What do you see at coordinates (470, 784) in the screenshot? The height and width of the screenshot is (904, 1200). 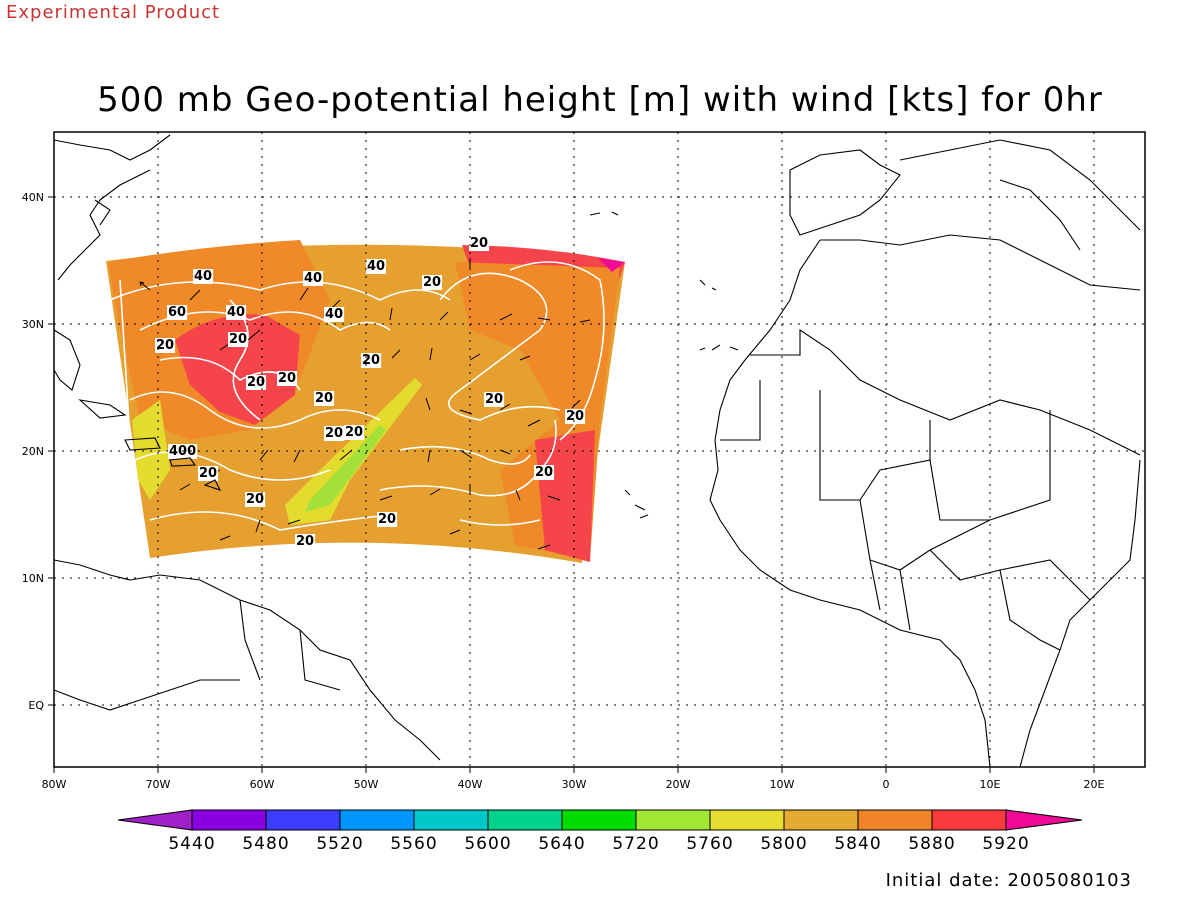 I see `x-tick-label: 40W` at bounding box center [470, 784].